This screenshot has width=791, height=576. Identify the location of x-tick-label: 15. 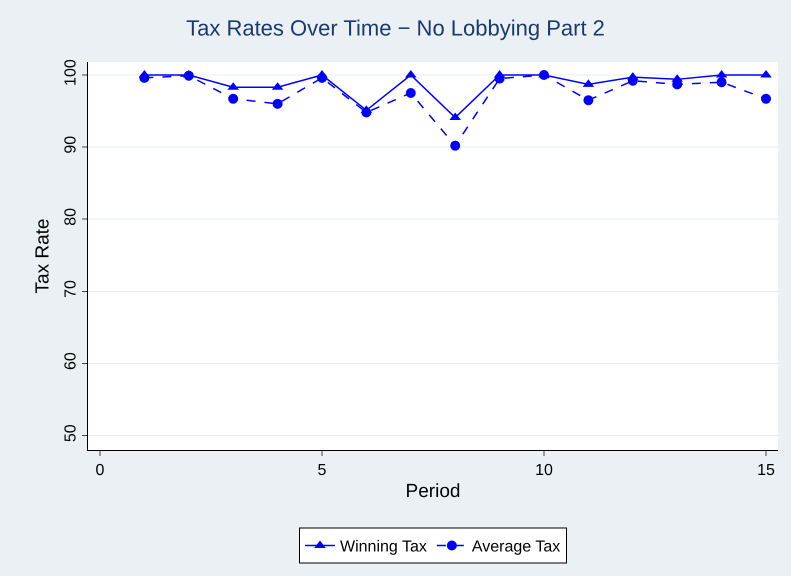
(766, 471).